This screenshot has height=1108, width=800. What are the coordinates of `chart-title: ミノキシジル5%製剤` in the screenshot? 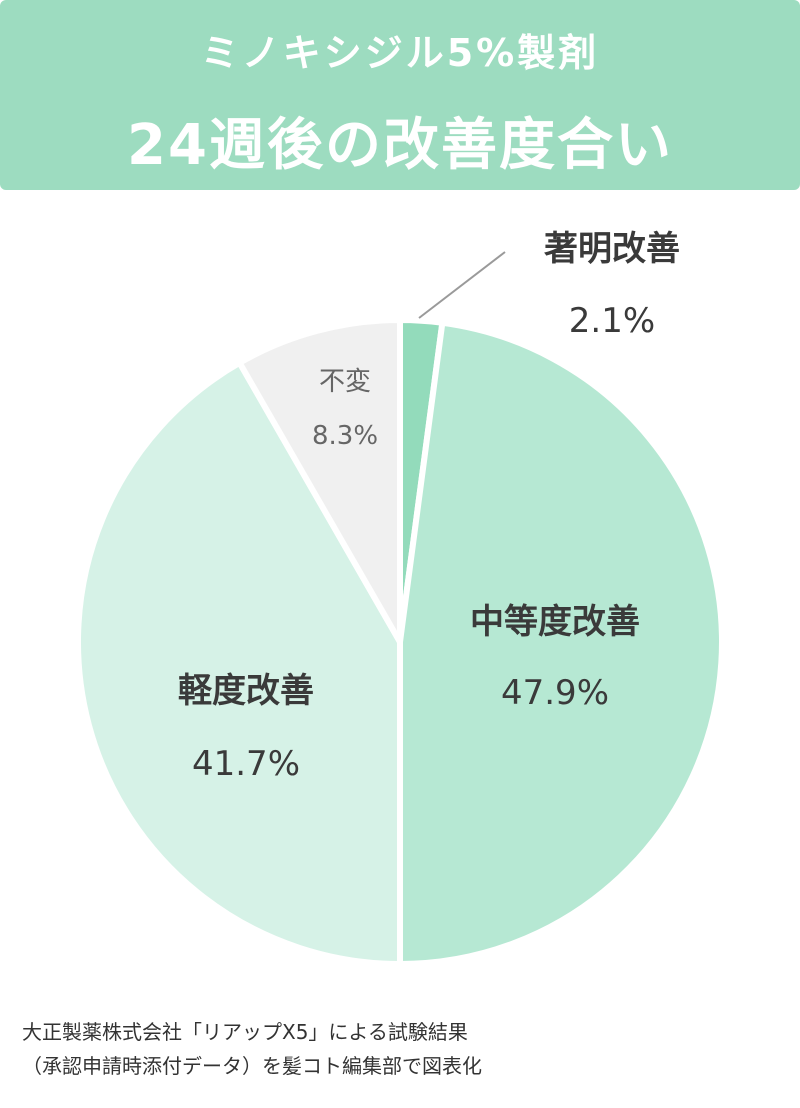 It's located at (400, 53).